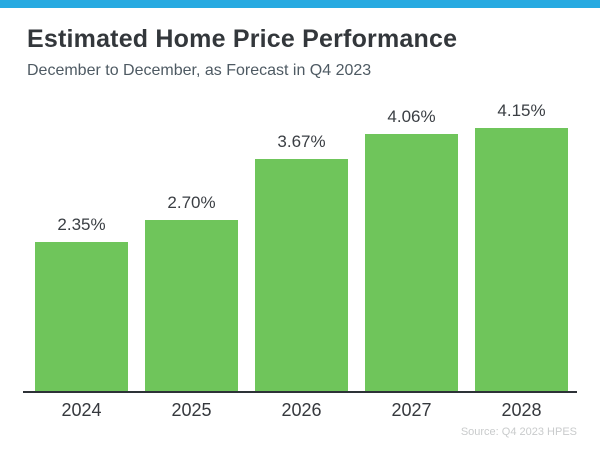 The width and height of the screenshot is (600, 450). Describe the element at coordinates (301, 141) in the screenshot. I see `bar-value-label: 3.67%` at that location.